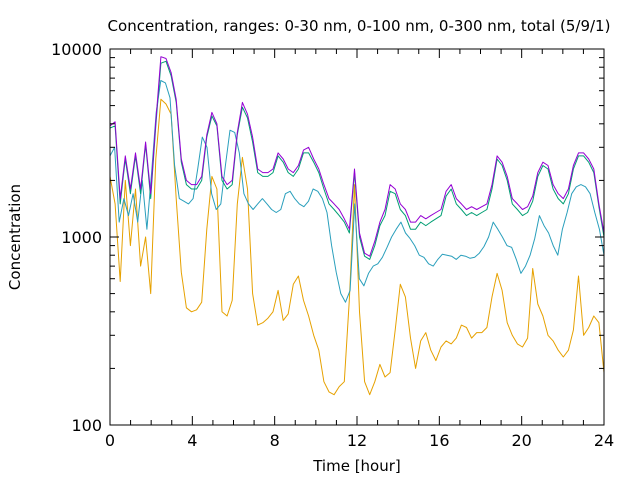  What do you see at coordinates (86, 425) in the screenshot?
I see `y-tick-label: 100` at bounding box center [86, 425].